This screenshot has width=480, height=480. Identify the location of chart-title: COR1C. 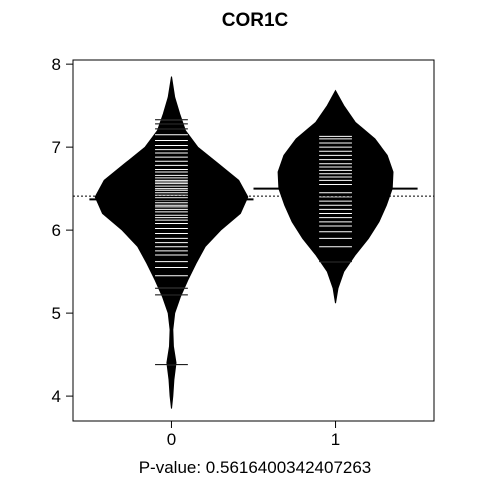
(255, 20).